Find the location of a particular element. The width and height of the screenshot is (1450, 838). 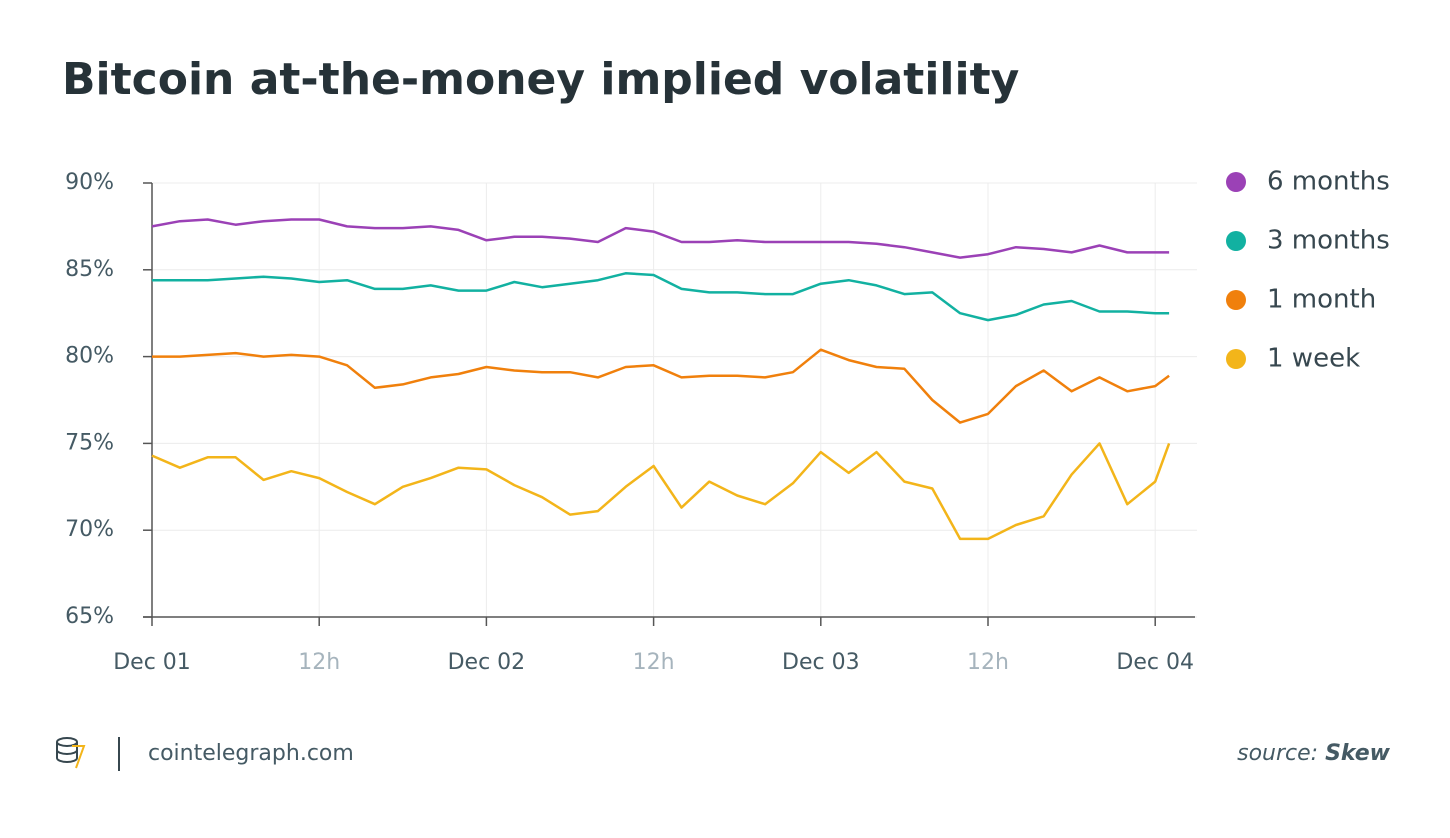

source-label: source: is located at coordinates (1277, 753).